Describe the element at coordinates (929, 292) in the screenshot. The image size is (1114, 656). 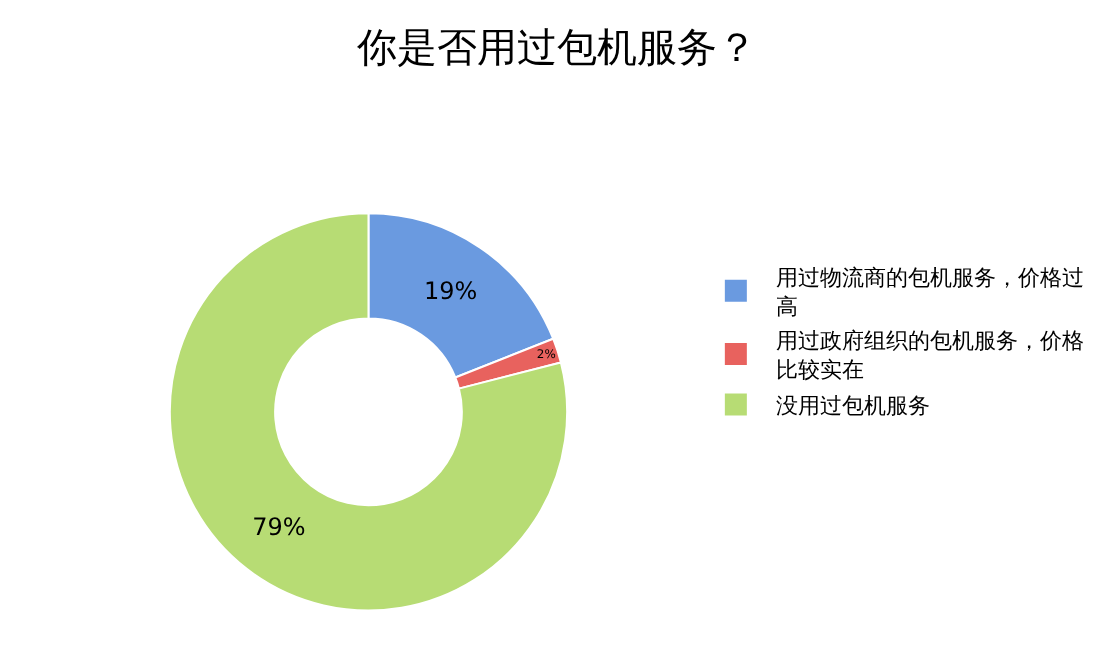
I see `legend-label: 用过物流商的包机服务，价格过高` at that location.